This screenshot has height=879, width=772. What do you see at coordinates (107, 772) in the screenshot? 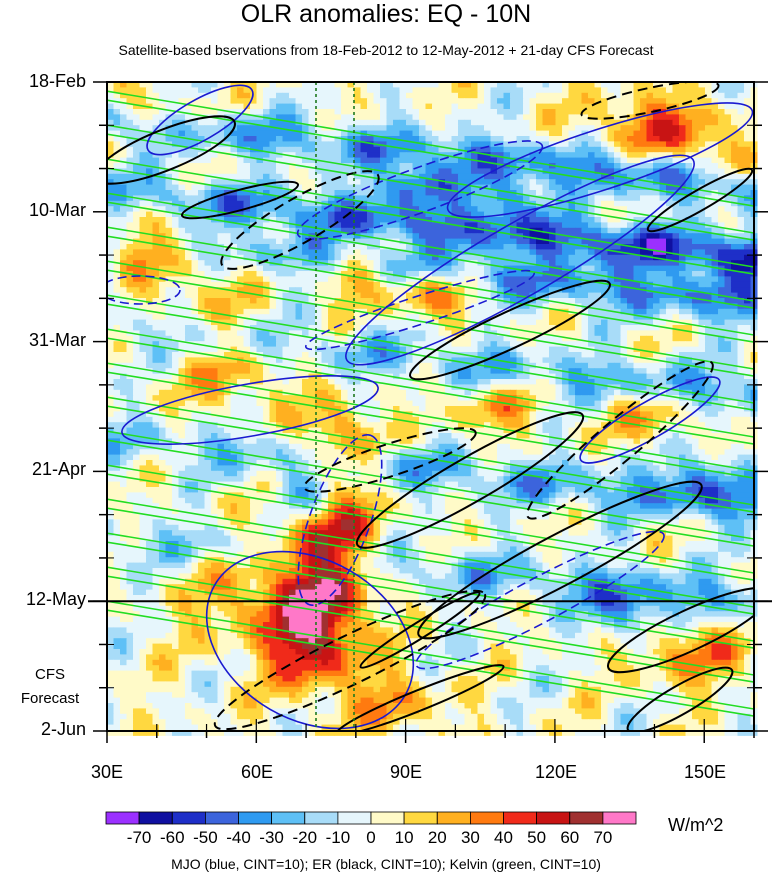
I see `x-tick-label: 30E` at bounding box center [107, 772].